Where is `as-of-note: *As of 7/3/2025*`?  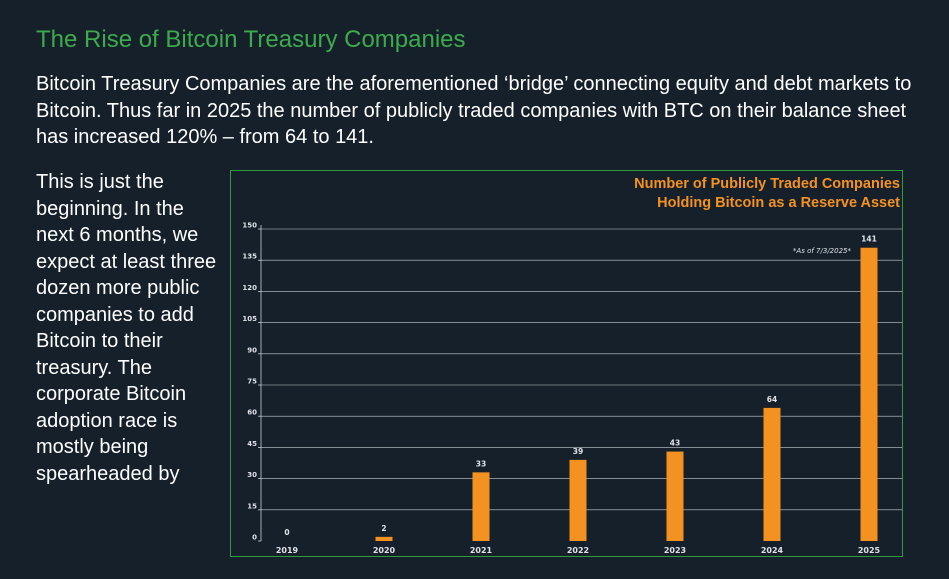
as-of-note: *As of 7/3/2025* is located at coordinates (822, 251).